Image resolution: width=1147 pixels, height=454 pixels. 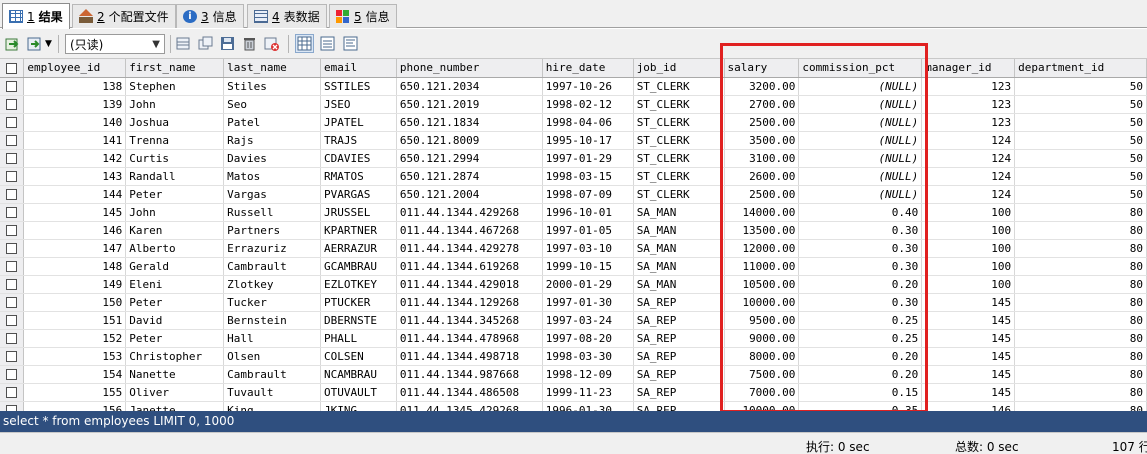 I want to click on cell-salary: 3200.00, so click(x=762, y=86).